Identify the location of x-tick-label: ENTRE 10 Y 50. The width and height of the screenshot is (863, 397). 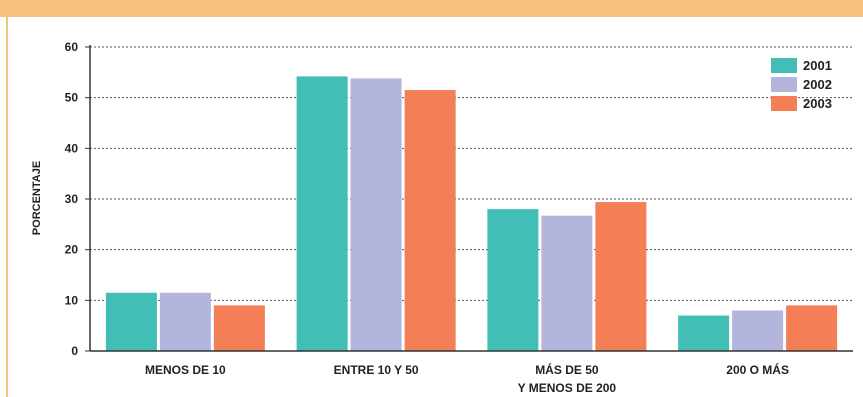
(376, 370).